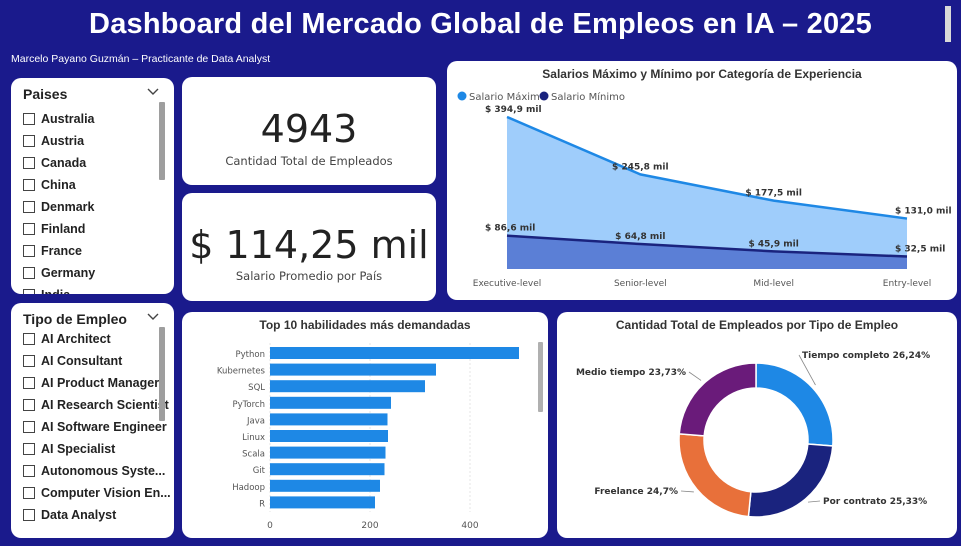 The image size is (961, 546). What do you see at coordinates (162, 141) in the screenshot?
I see `countries-scrollbar` at bounding box center [162, 141].